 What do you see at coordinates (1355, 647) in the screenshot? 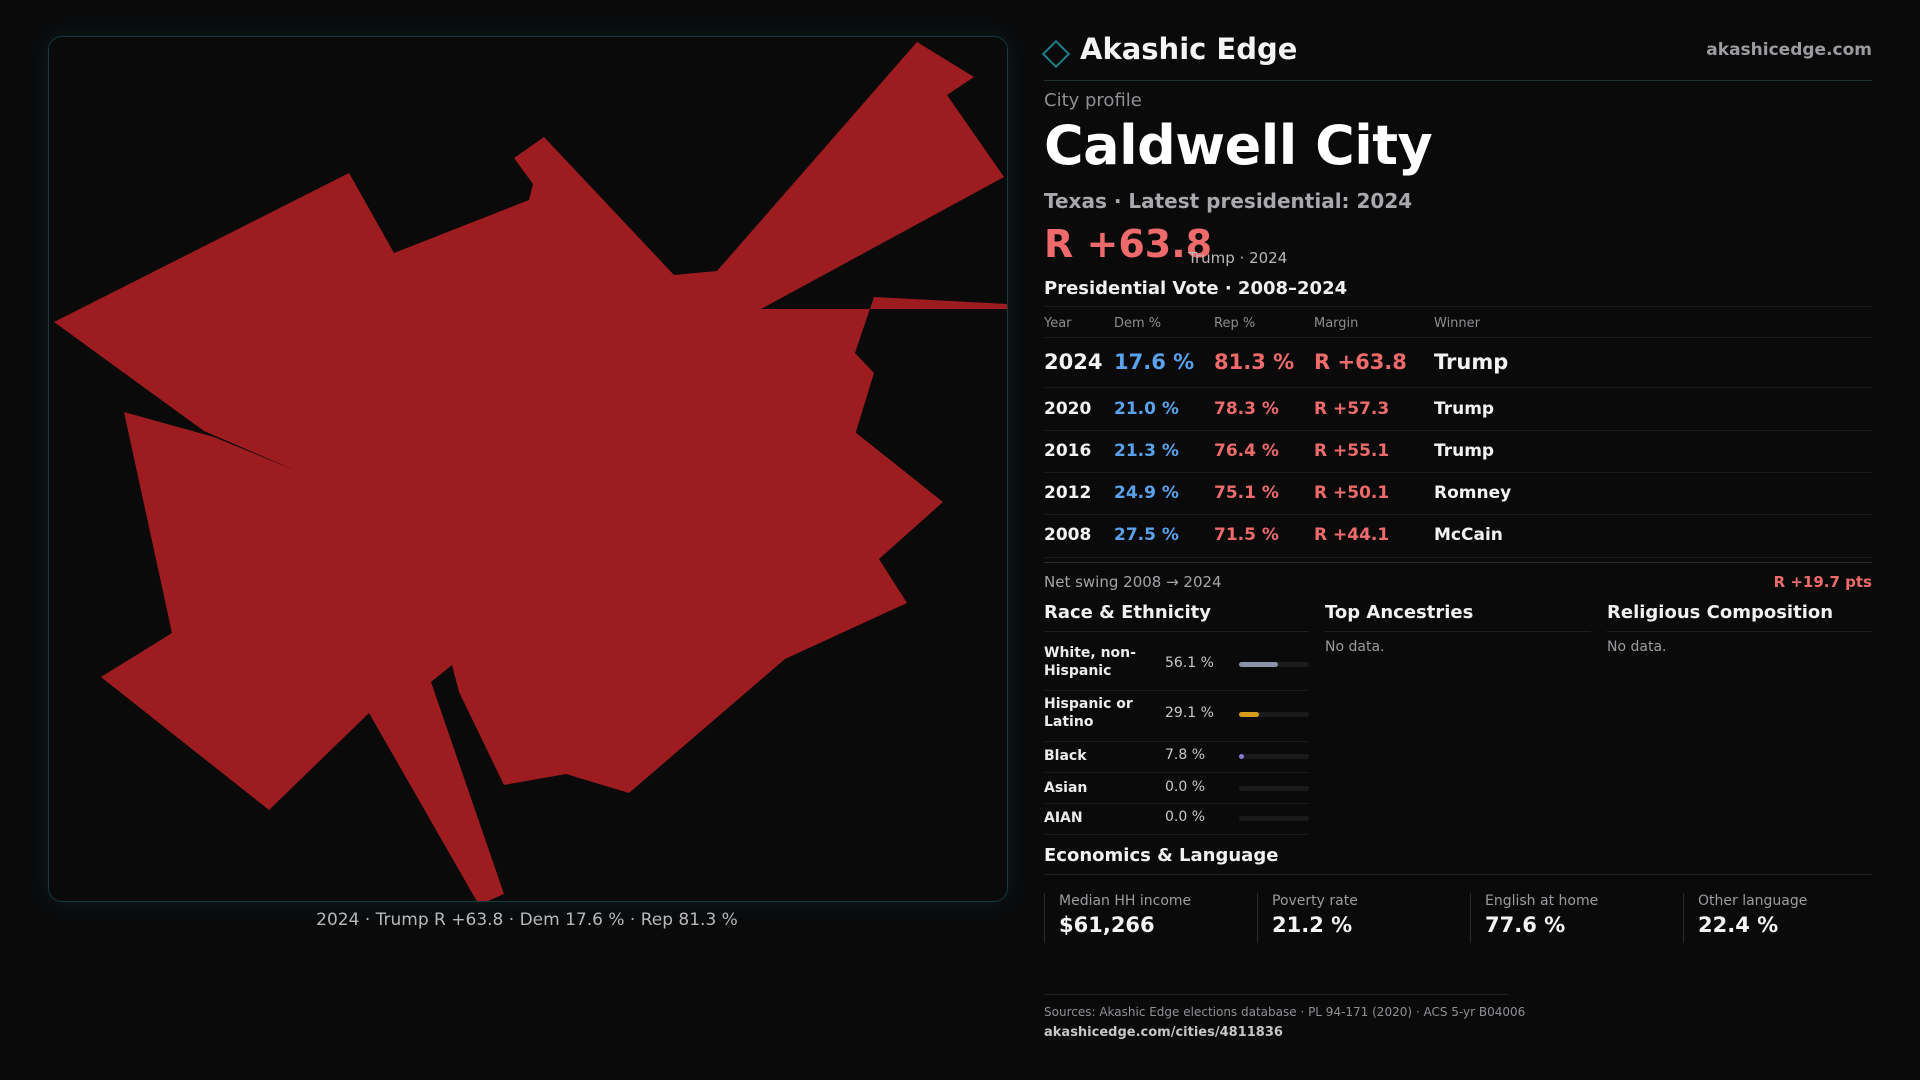
I see `ancestries-empty: No data.` at bounding box center [1355, 647].